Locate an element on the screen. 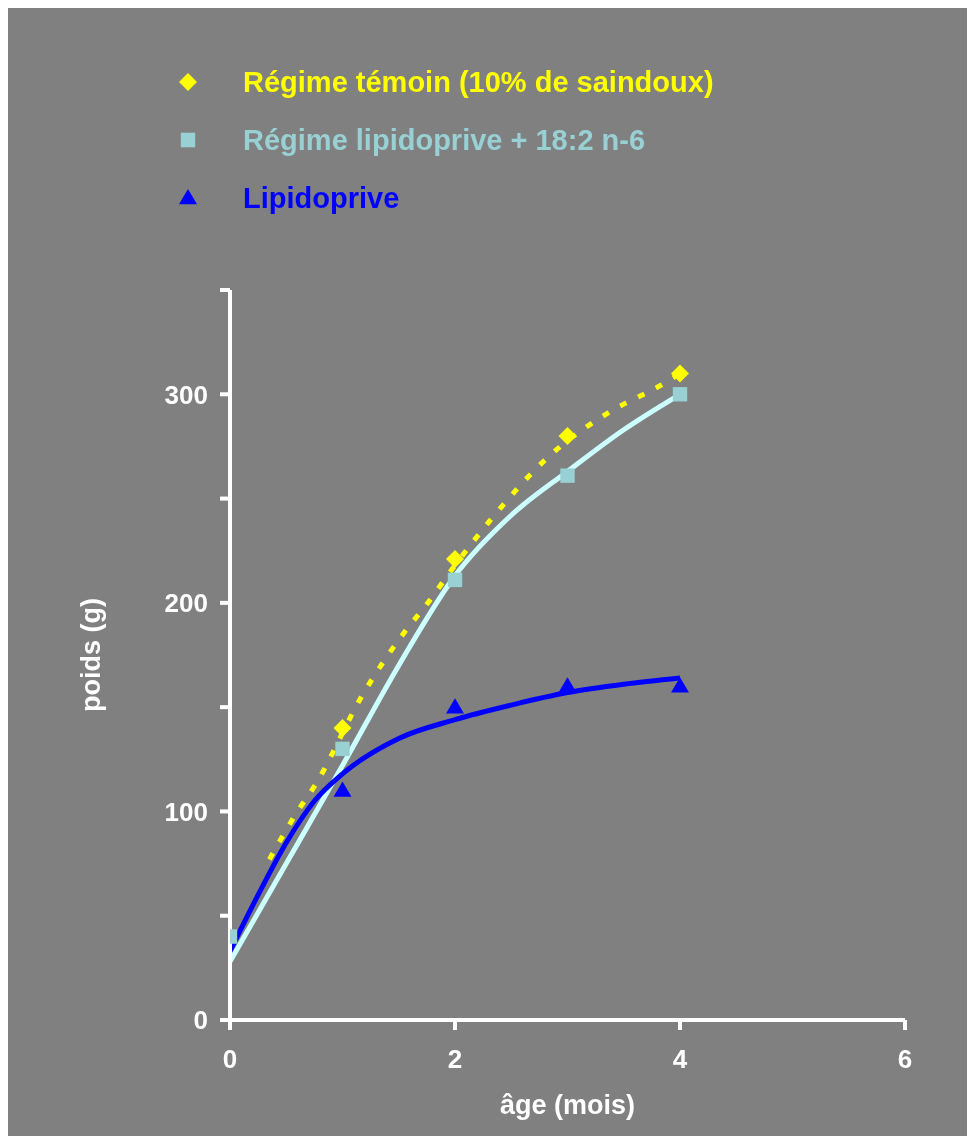 The image size is (975, 1144). x-tick-label: 0 is located at coordinates (230, 1059).